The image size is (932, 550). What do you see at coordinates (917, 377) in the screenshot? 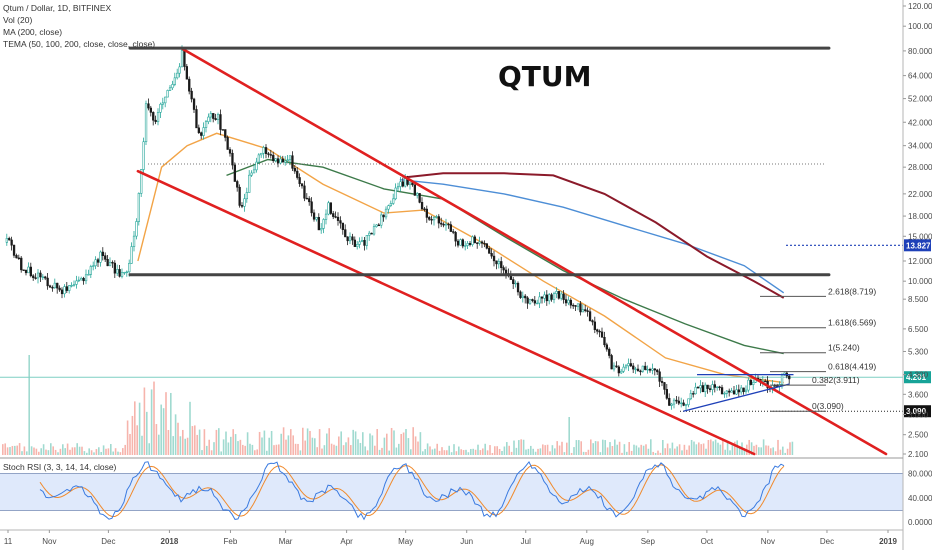
I see `price-badge` at bounding box center [917, 377].